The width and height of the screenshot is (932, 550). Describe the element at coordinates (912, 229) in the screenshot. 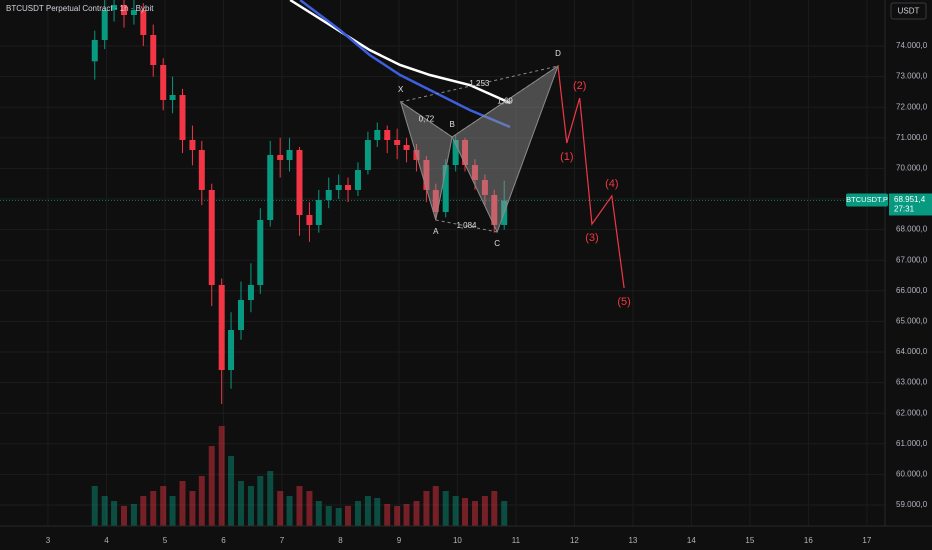

I see `y-tick-label: 68.000,0` at that location.